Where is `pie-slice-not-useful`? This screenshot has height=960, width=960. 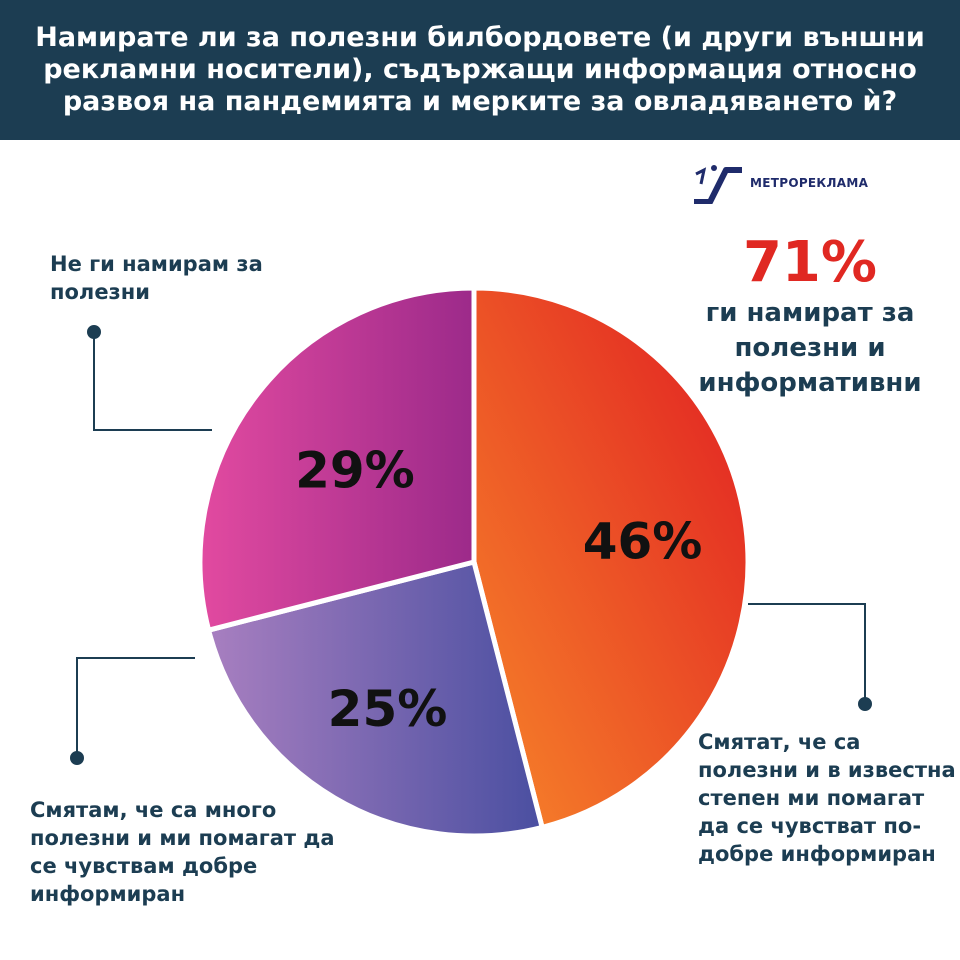
pie-slice-not-useful is located at coordinates (337, 459).